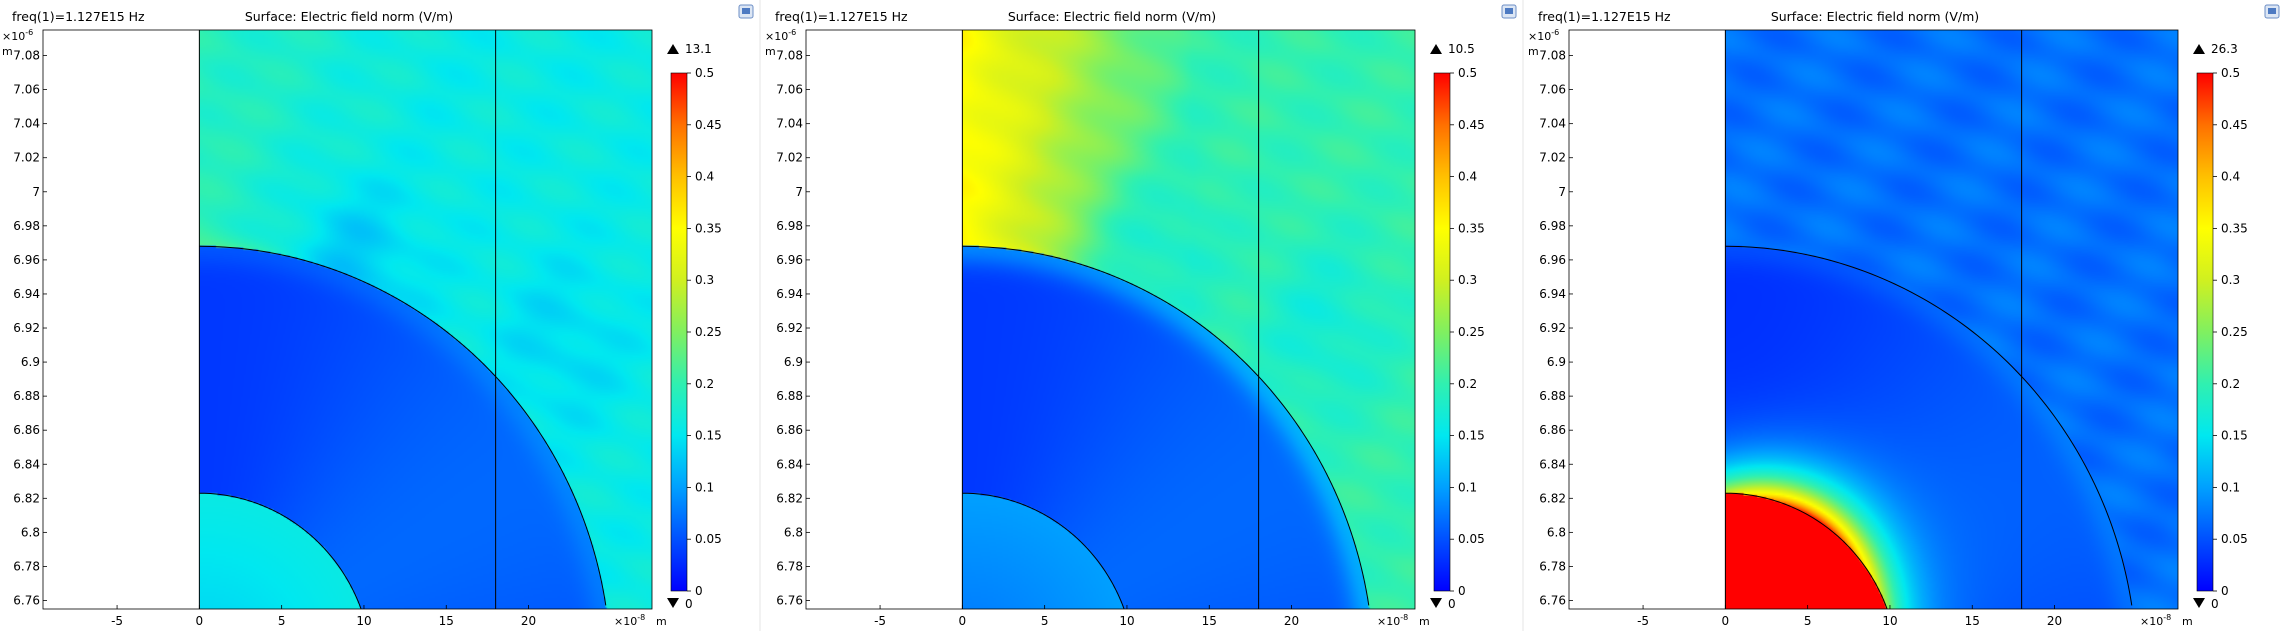 This screenshot has height=635, width=2288. Describe the element at coordinates (2224, 49) in the screenshot. I see `colorbar-max-value: 26.3` at that location.